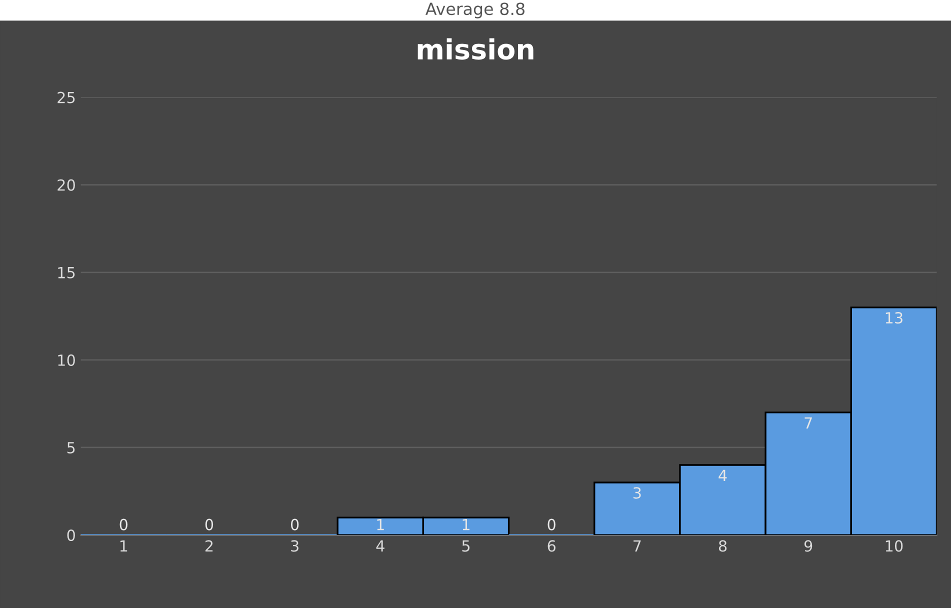  Describe the element at coordinates (637, 546) in the screenshot. I see `x-tick-label: 7` at that location.